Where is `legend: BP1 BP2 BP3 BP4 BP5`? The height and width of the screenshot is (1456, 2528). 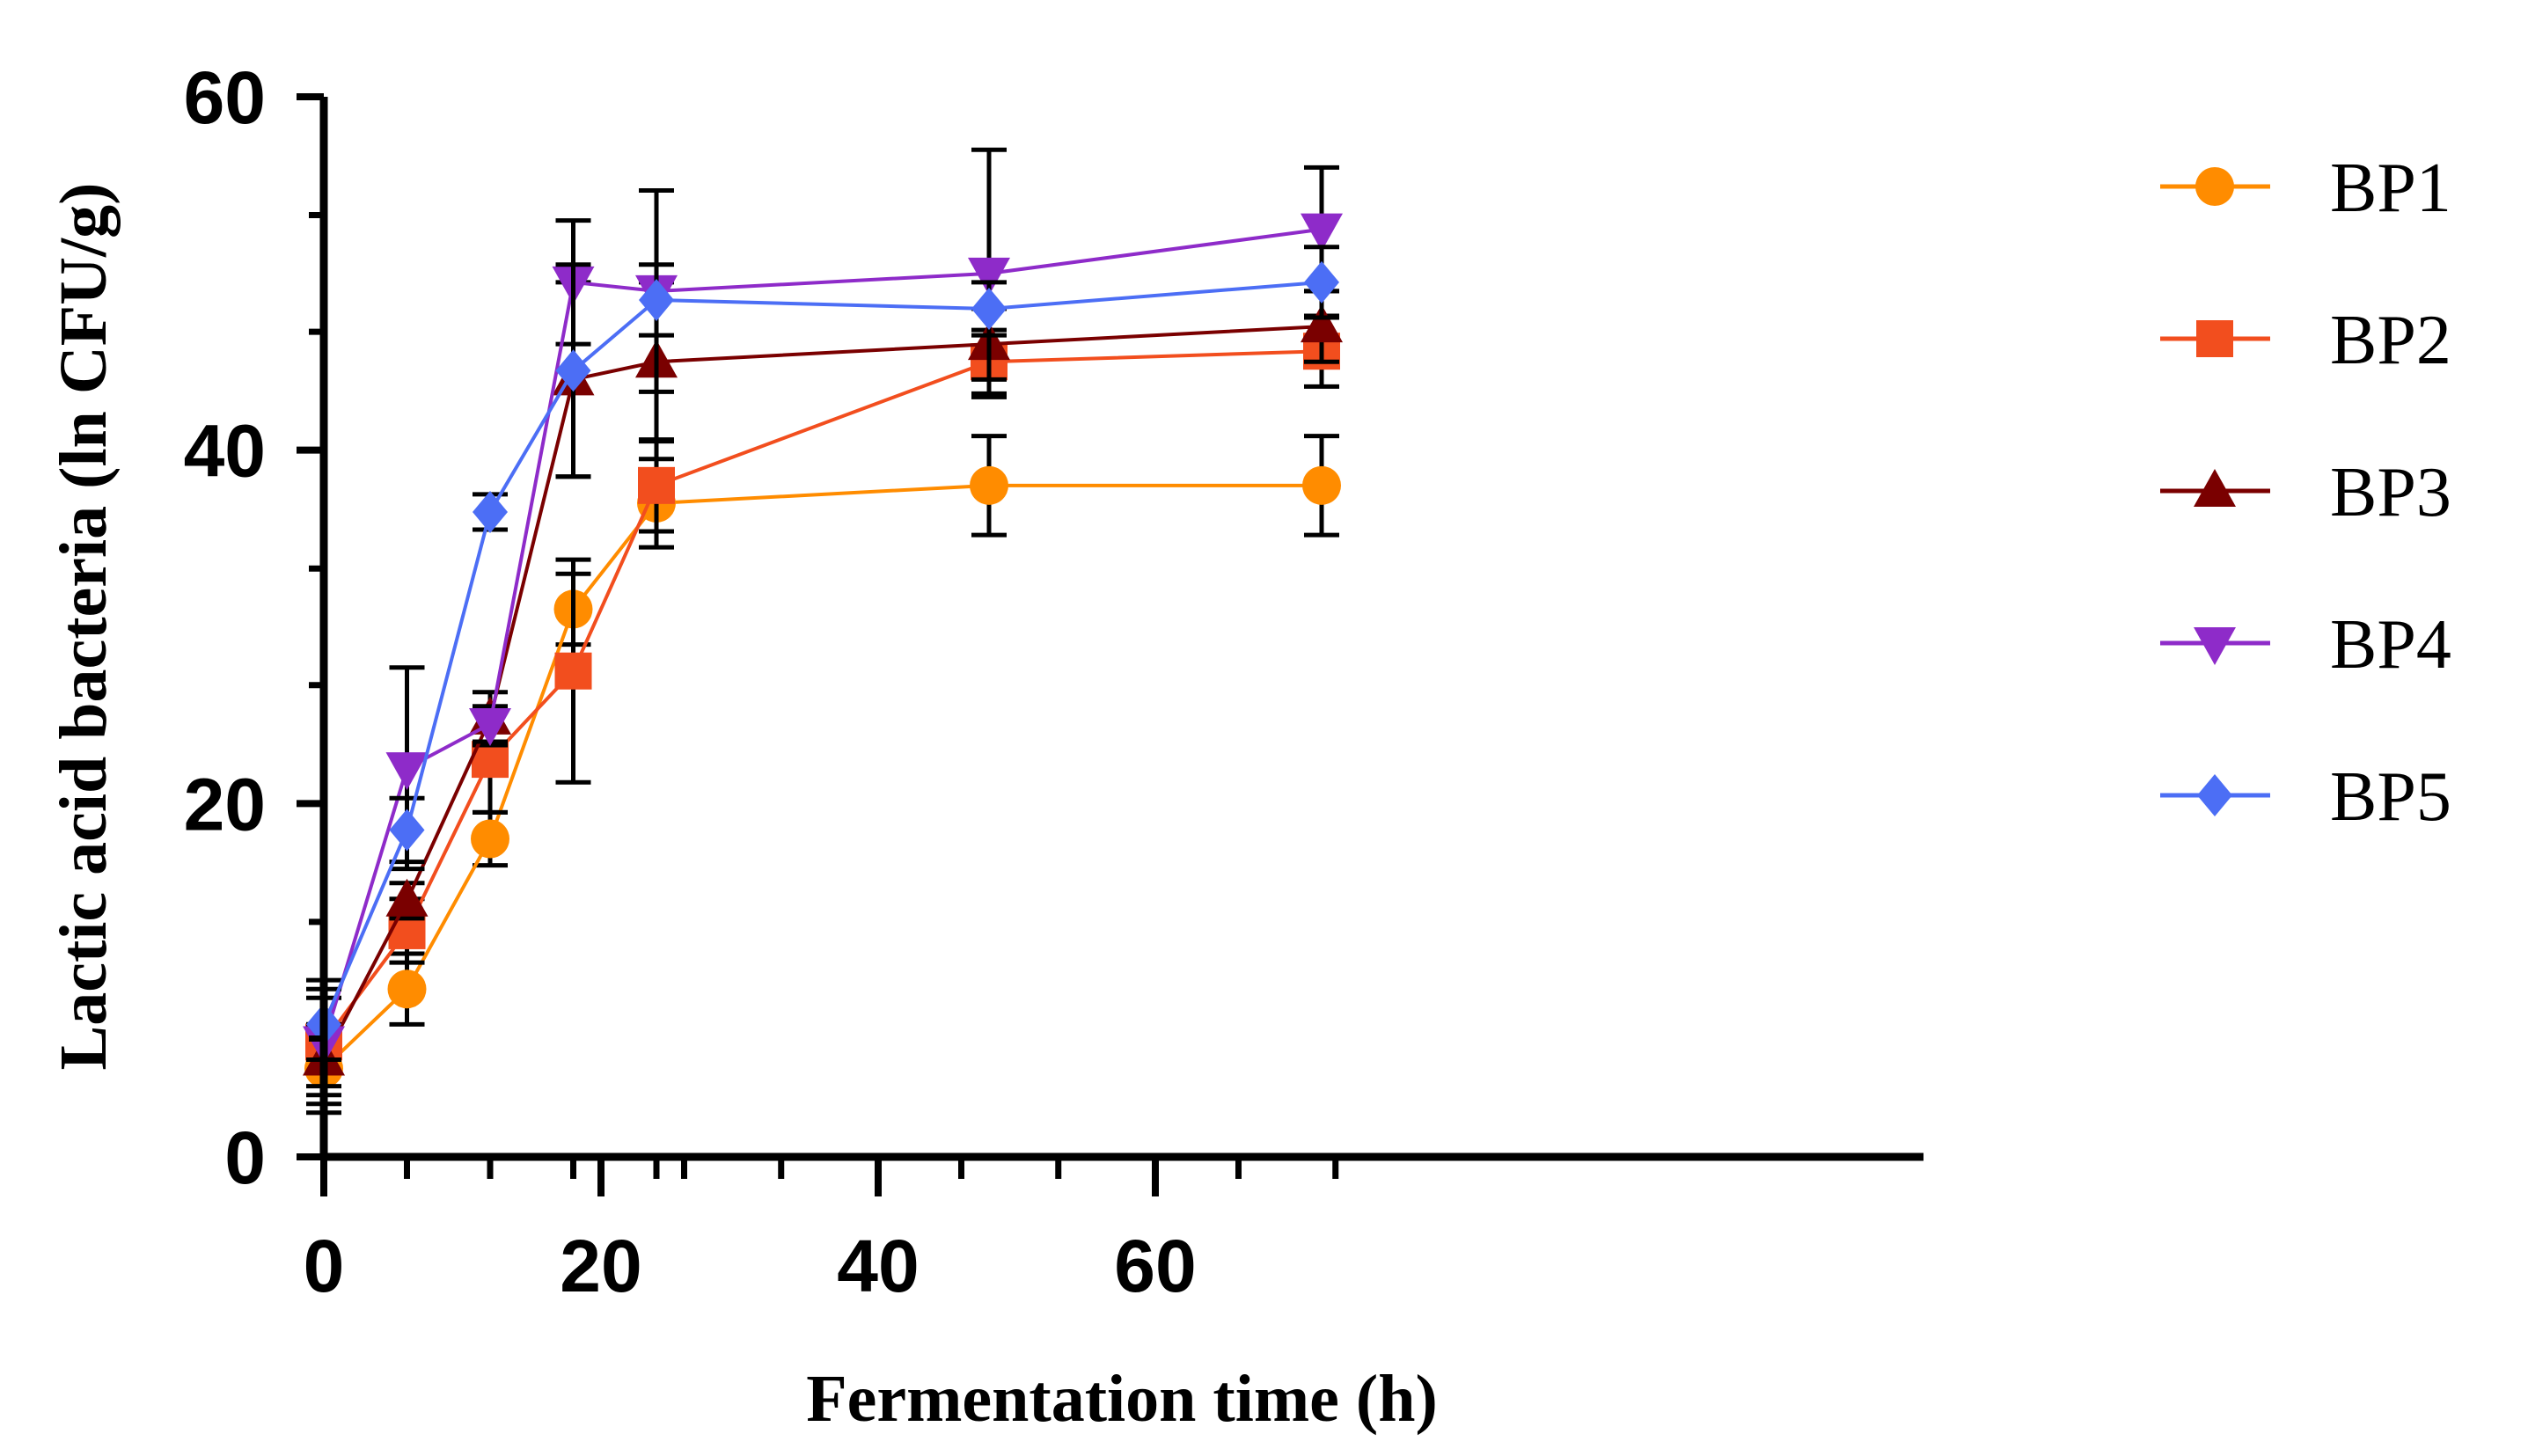
legend: BP1 BP2 BP3 BP4 BP5 is located at coordinates (2305, 493).